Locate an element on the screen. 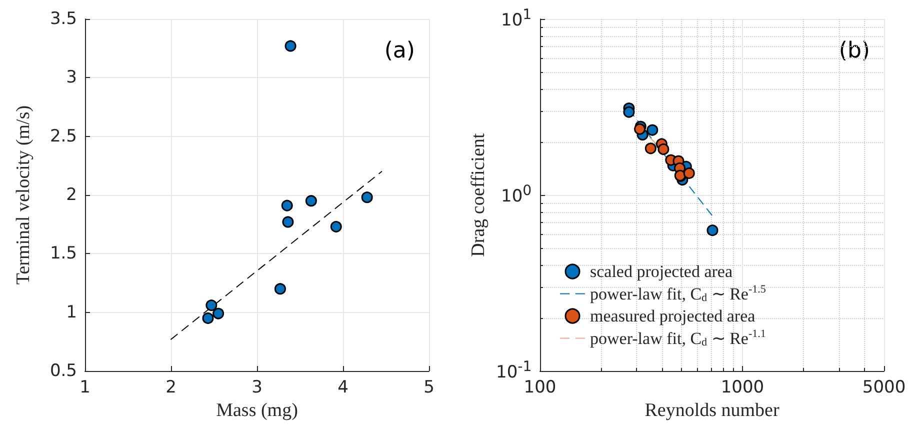  legend-label: measured projected area is located at coordinates (673, 316).